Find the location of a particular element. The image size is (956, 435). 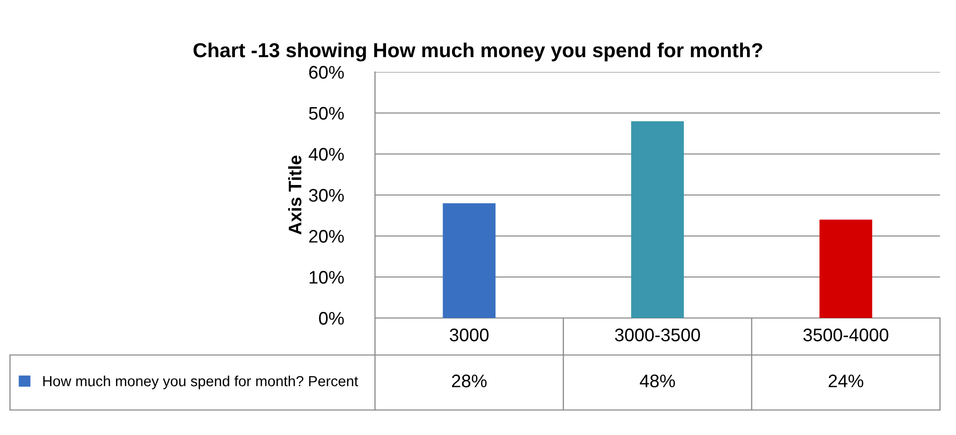

data-label: 48% is located at coordinates (657, 381).